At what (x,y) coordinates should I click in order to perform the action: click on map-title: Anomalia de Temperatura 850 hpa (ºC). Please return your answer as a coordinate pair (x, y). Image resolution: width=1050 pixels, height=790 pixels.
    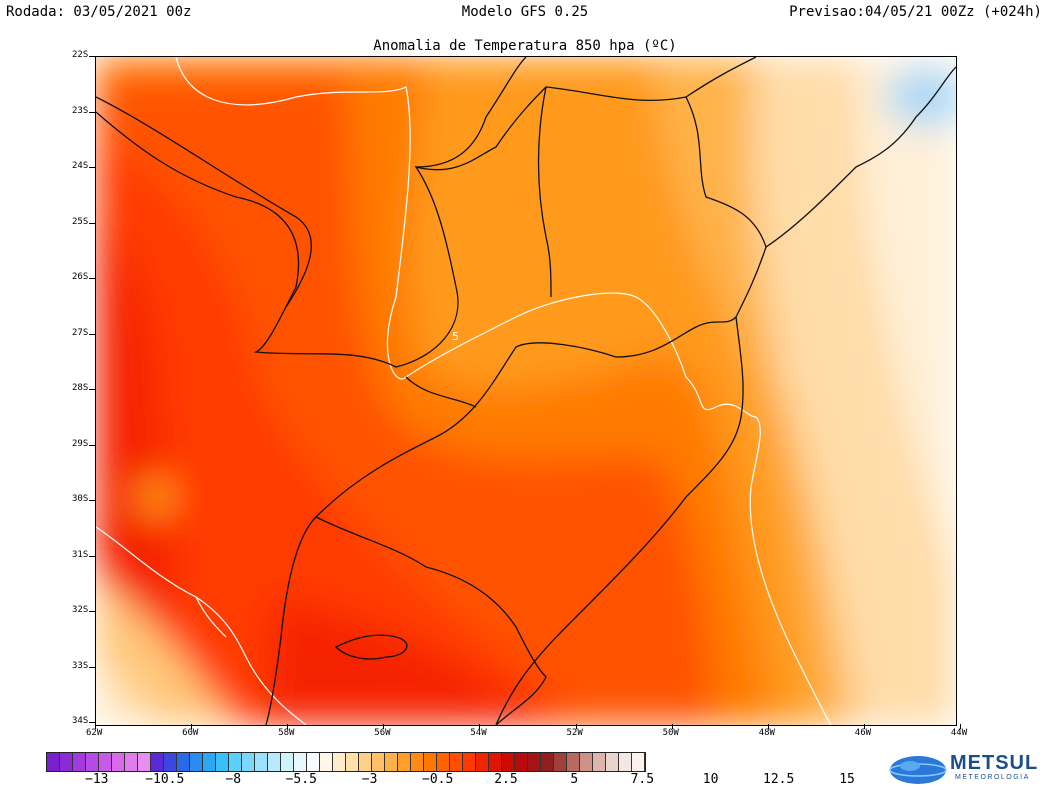
    Looking at the image, I should click on (525, 46).